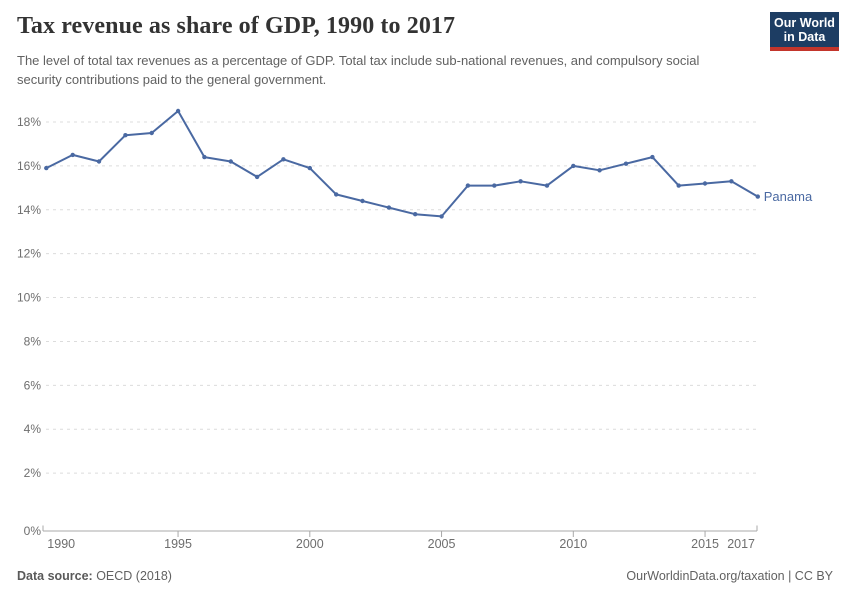 The image size is (850, 600). What do you see at coordinates (33, 385) in the screenshot?
I see `svg-text: 6%` at bounding box center [33, 385].